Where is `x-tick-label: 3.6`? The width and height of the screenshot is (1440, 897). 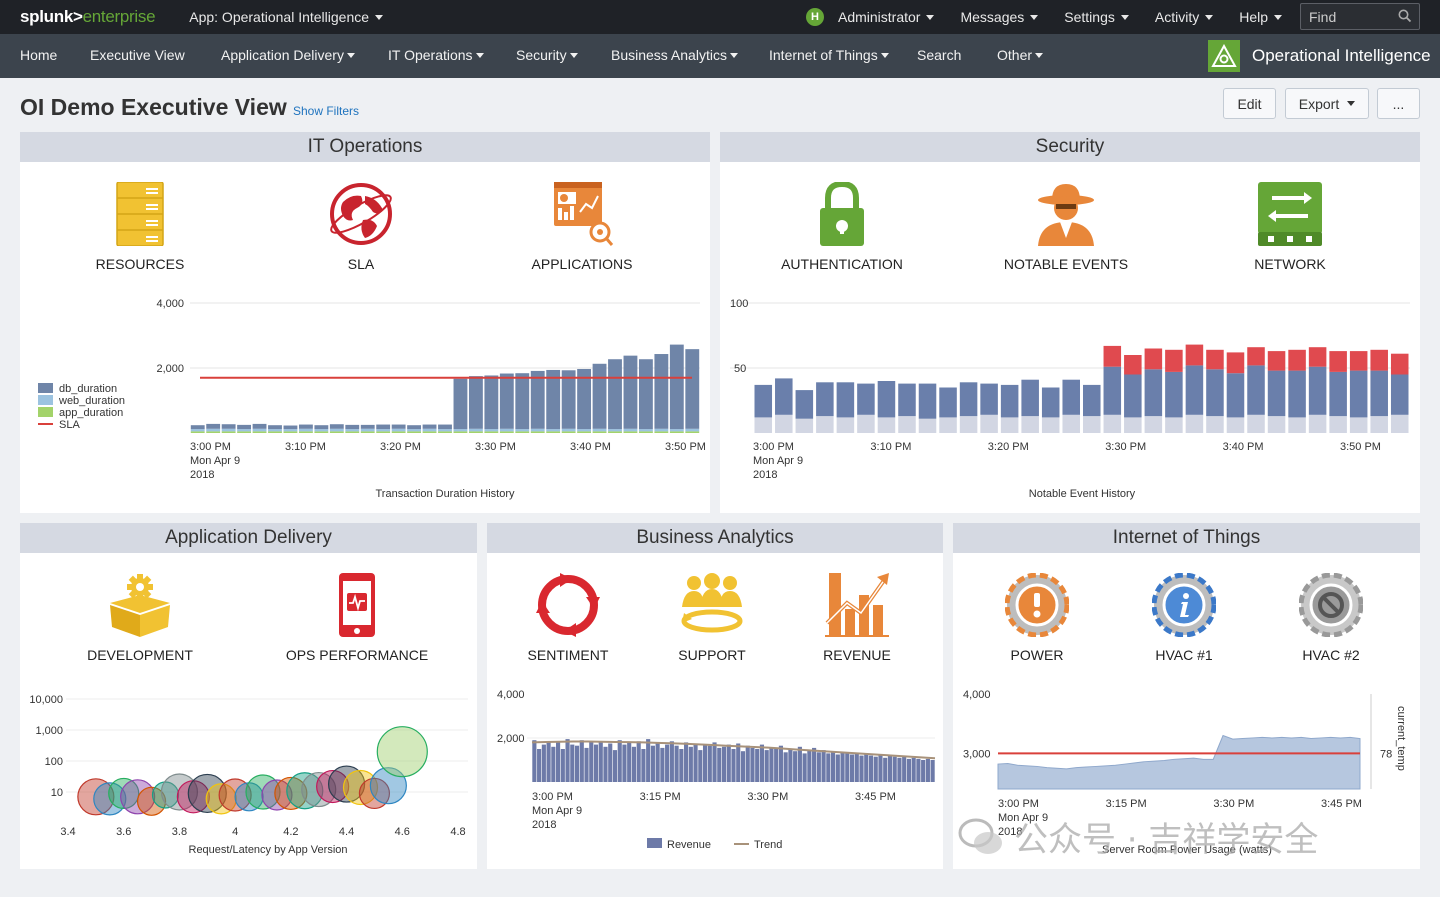
x-tick-label: 3.6 is located at coordinates (123, 832).